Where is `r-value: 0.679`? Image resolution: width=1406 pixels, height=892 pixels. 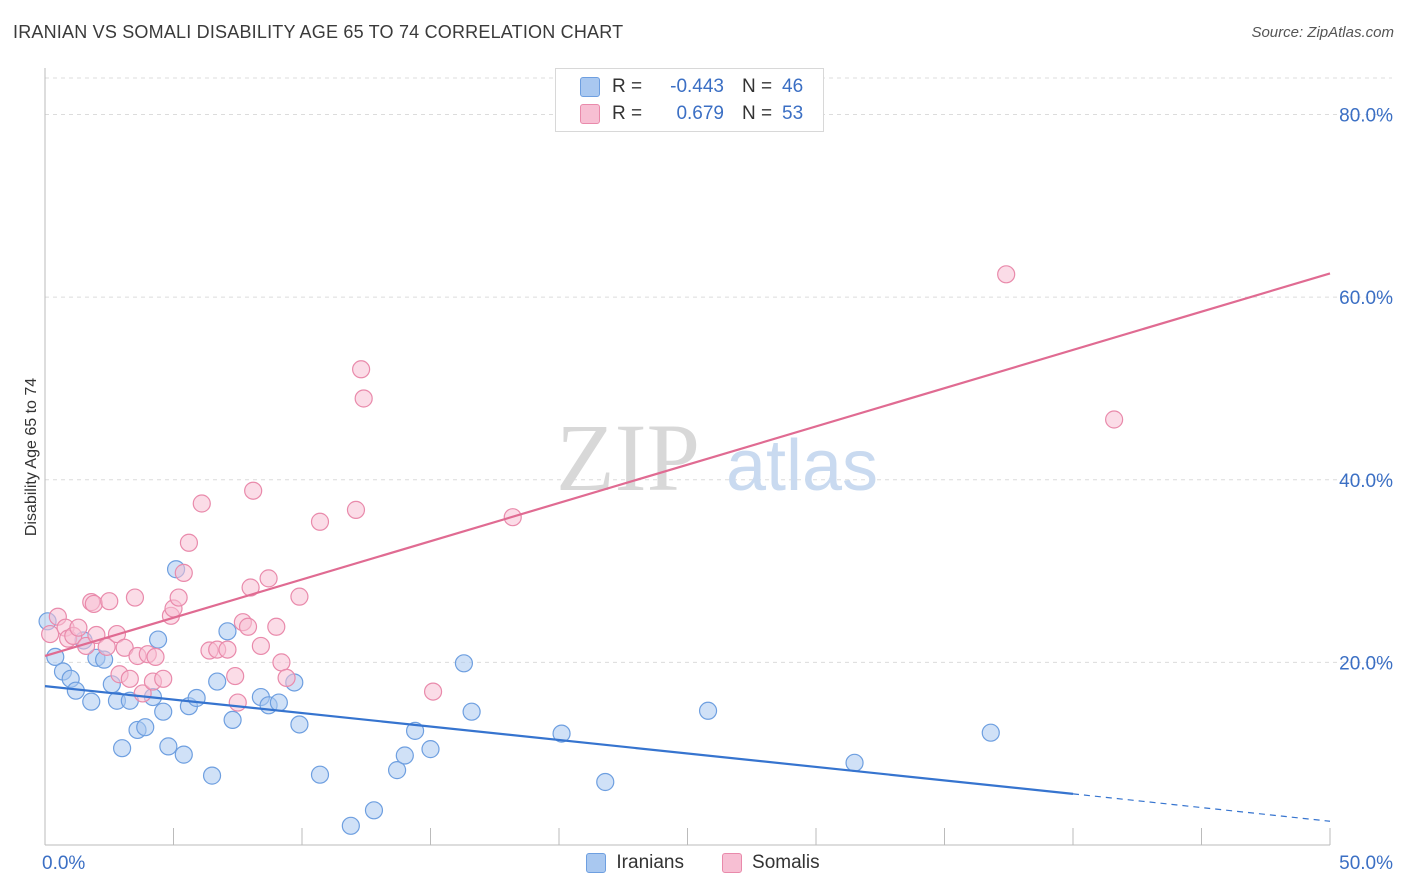
r-value: 0.679 is located at coordinates (700, 113).